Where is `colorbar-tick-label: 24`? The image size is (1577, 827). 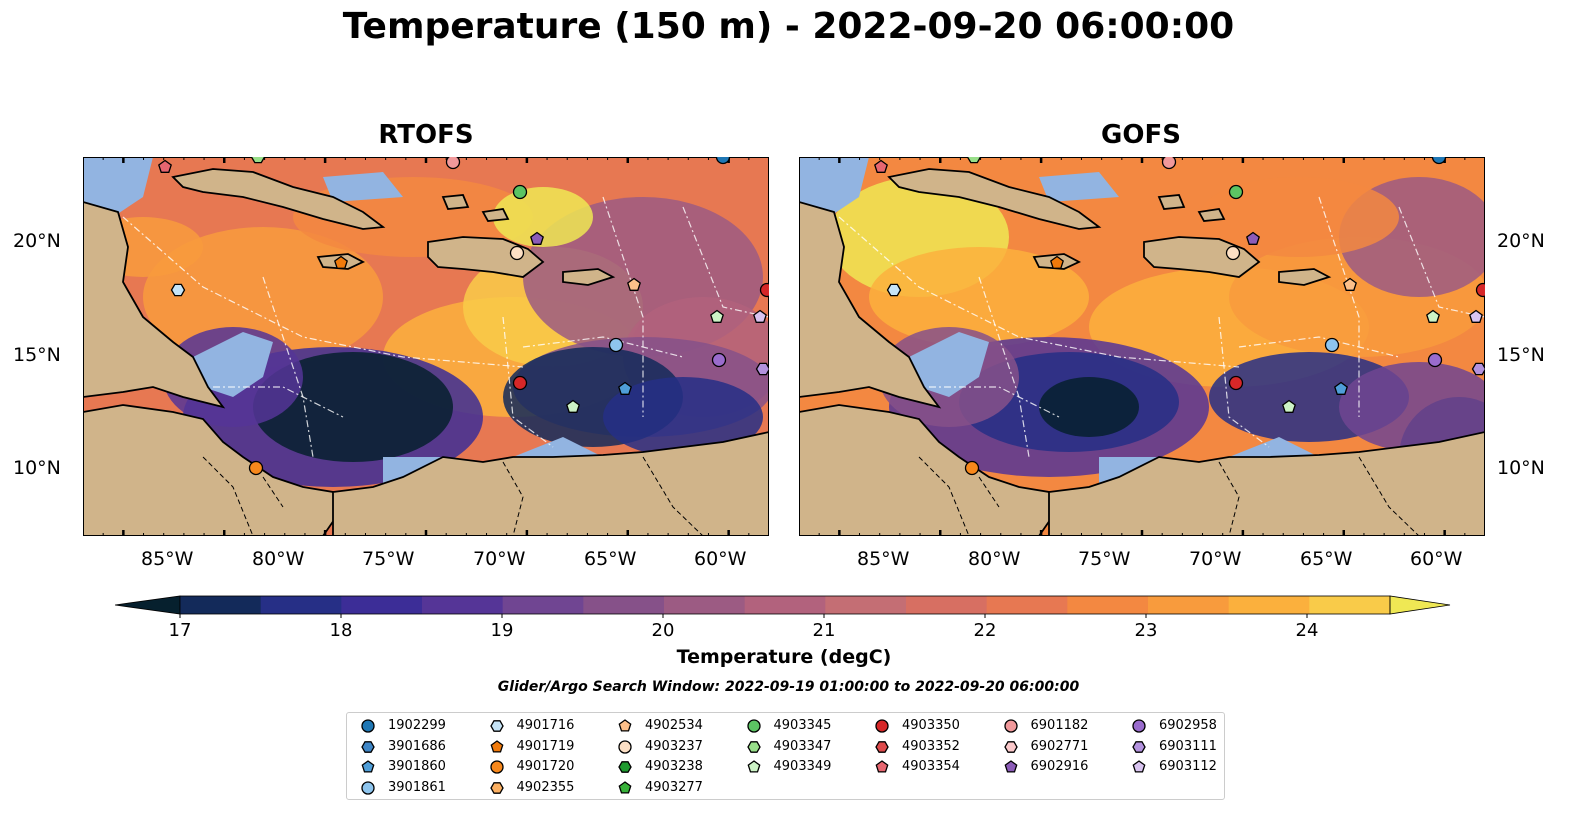 colorbar-tick-label: 24 is located at coordinates (1307, 630).